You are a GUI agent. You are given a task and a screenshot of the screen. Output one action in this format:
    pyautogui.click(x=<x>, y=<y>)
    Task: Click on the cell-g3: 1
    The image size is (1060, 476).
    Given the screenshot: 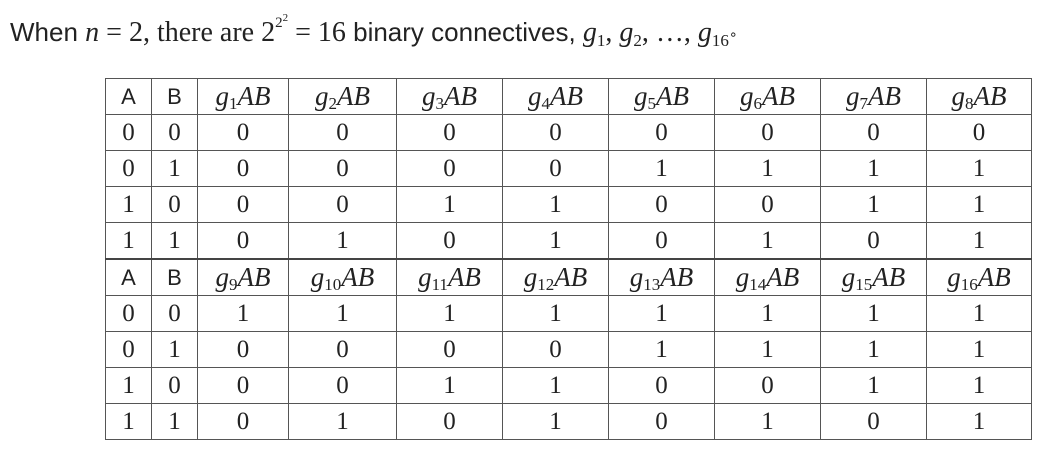 What is the action you would take?
    pyautogui.click(x=449, y=204)
    